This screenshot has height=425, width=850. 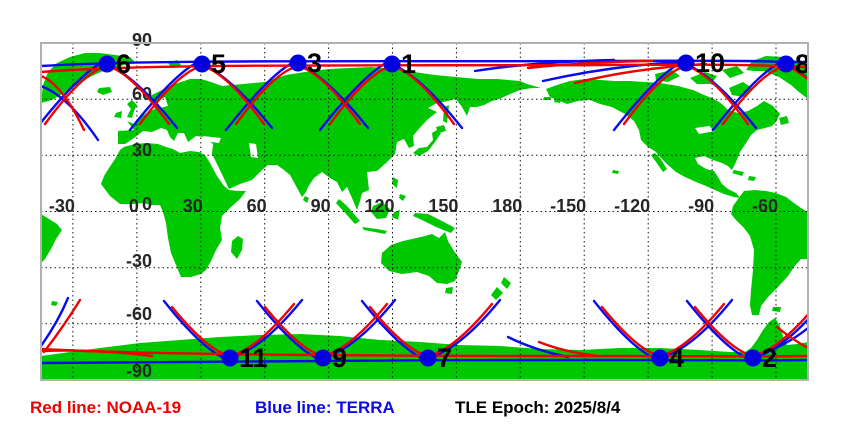 I want to click on land-cuba, so click(x=738, y=173).